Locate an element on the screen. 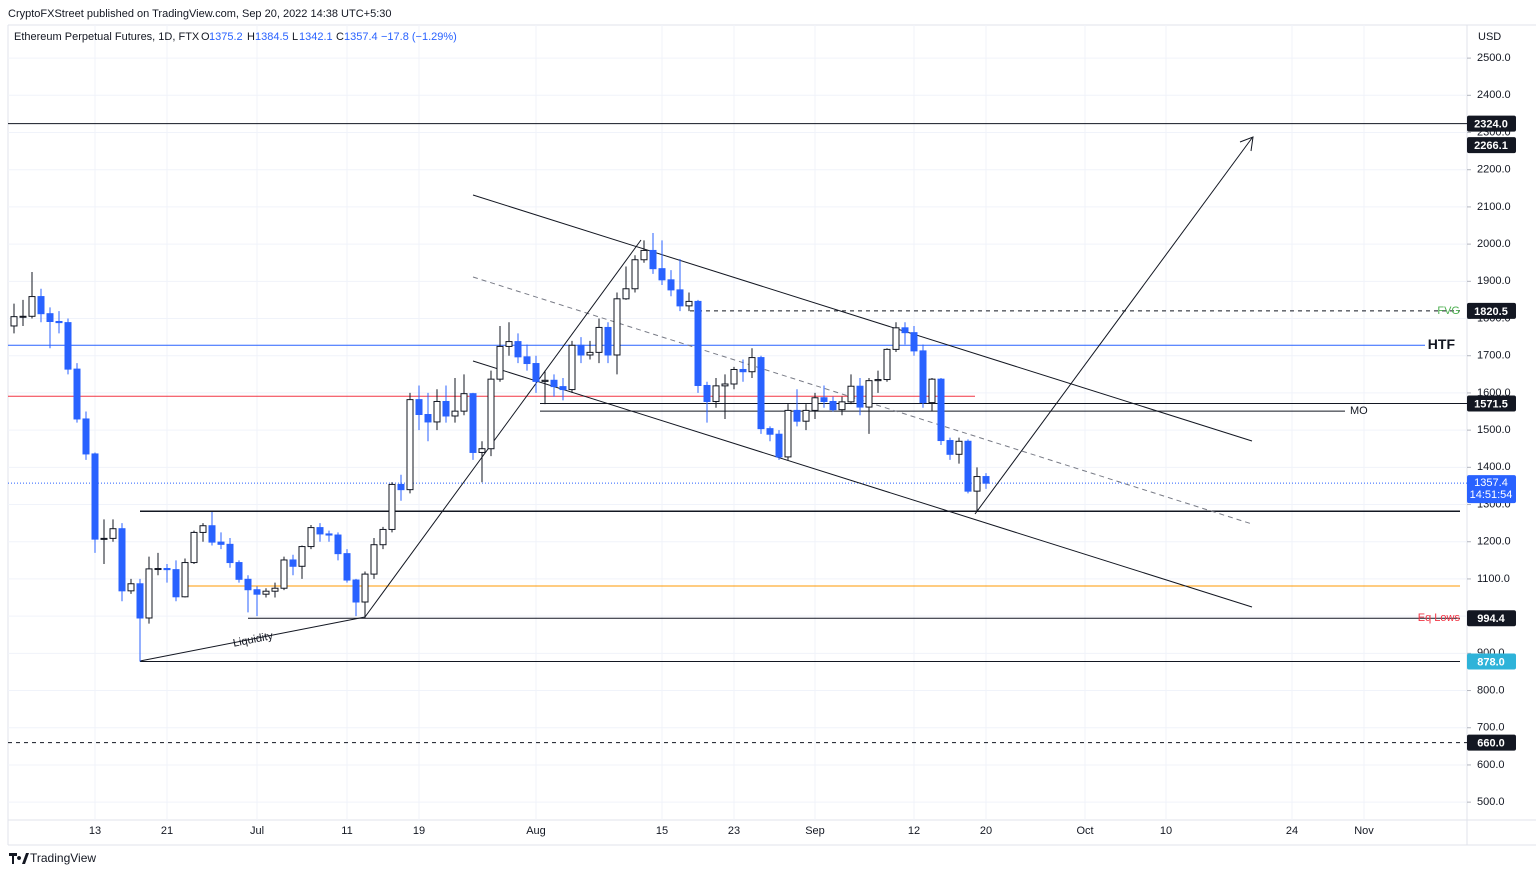 This screenshot has height=874, width=1536. liquidity-line is located at coordinates (252, 639).